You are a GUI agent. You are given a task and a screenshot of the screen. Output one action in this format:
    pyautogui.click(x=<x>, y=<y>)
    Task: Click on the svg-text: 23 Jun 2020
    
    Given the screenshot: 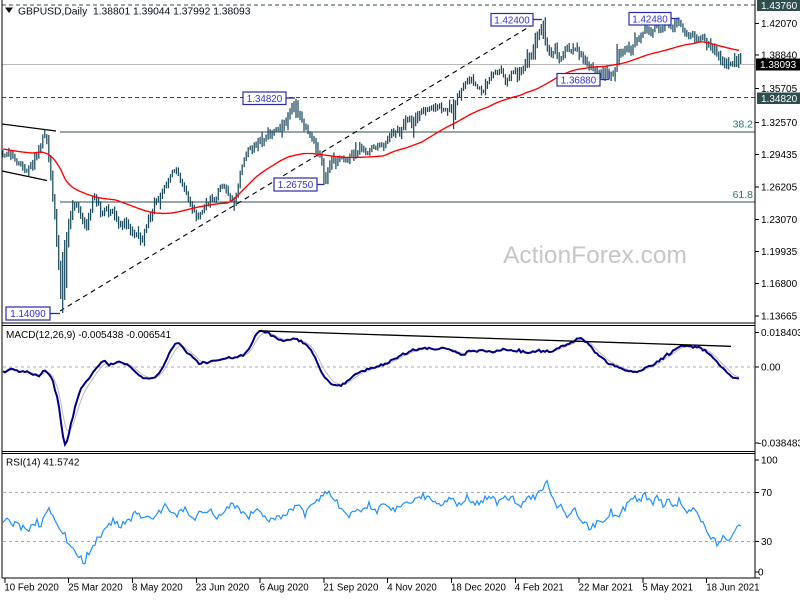 What is the action you would take?
    pyautogui.click(x=223, y=588)
    